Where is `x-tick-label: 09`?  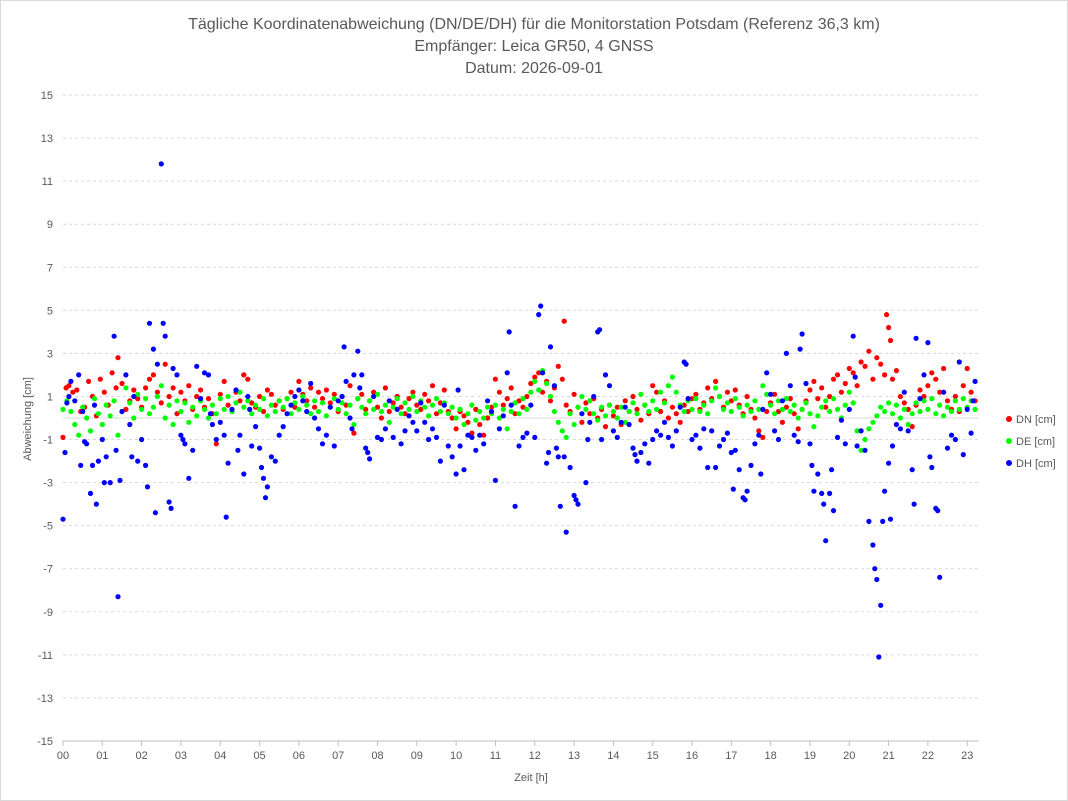
x-tick-label: 09 is located at coordinates (417, 756).